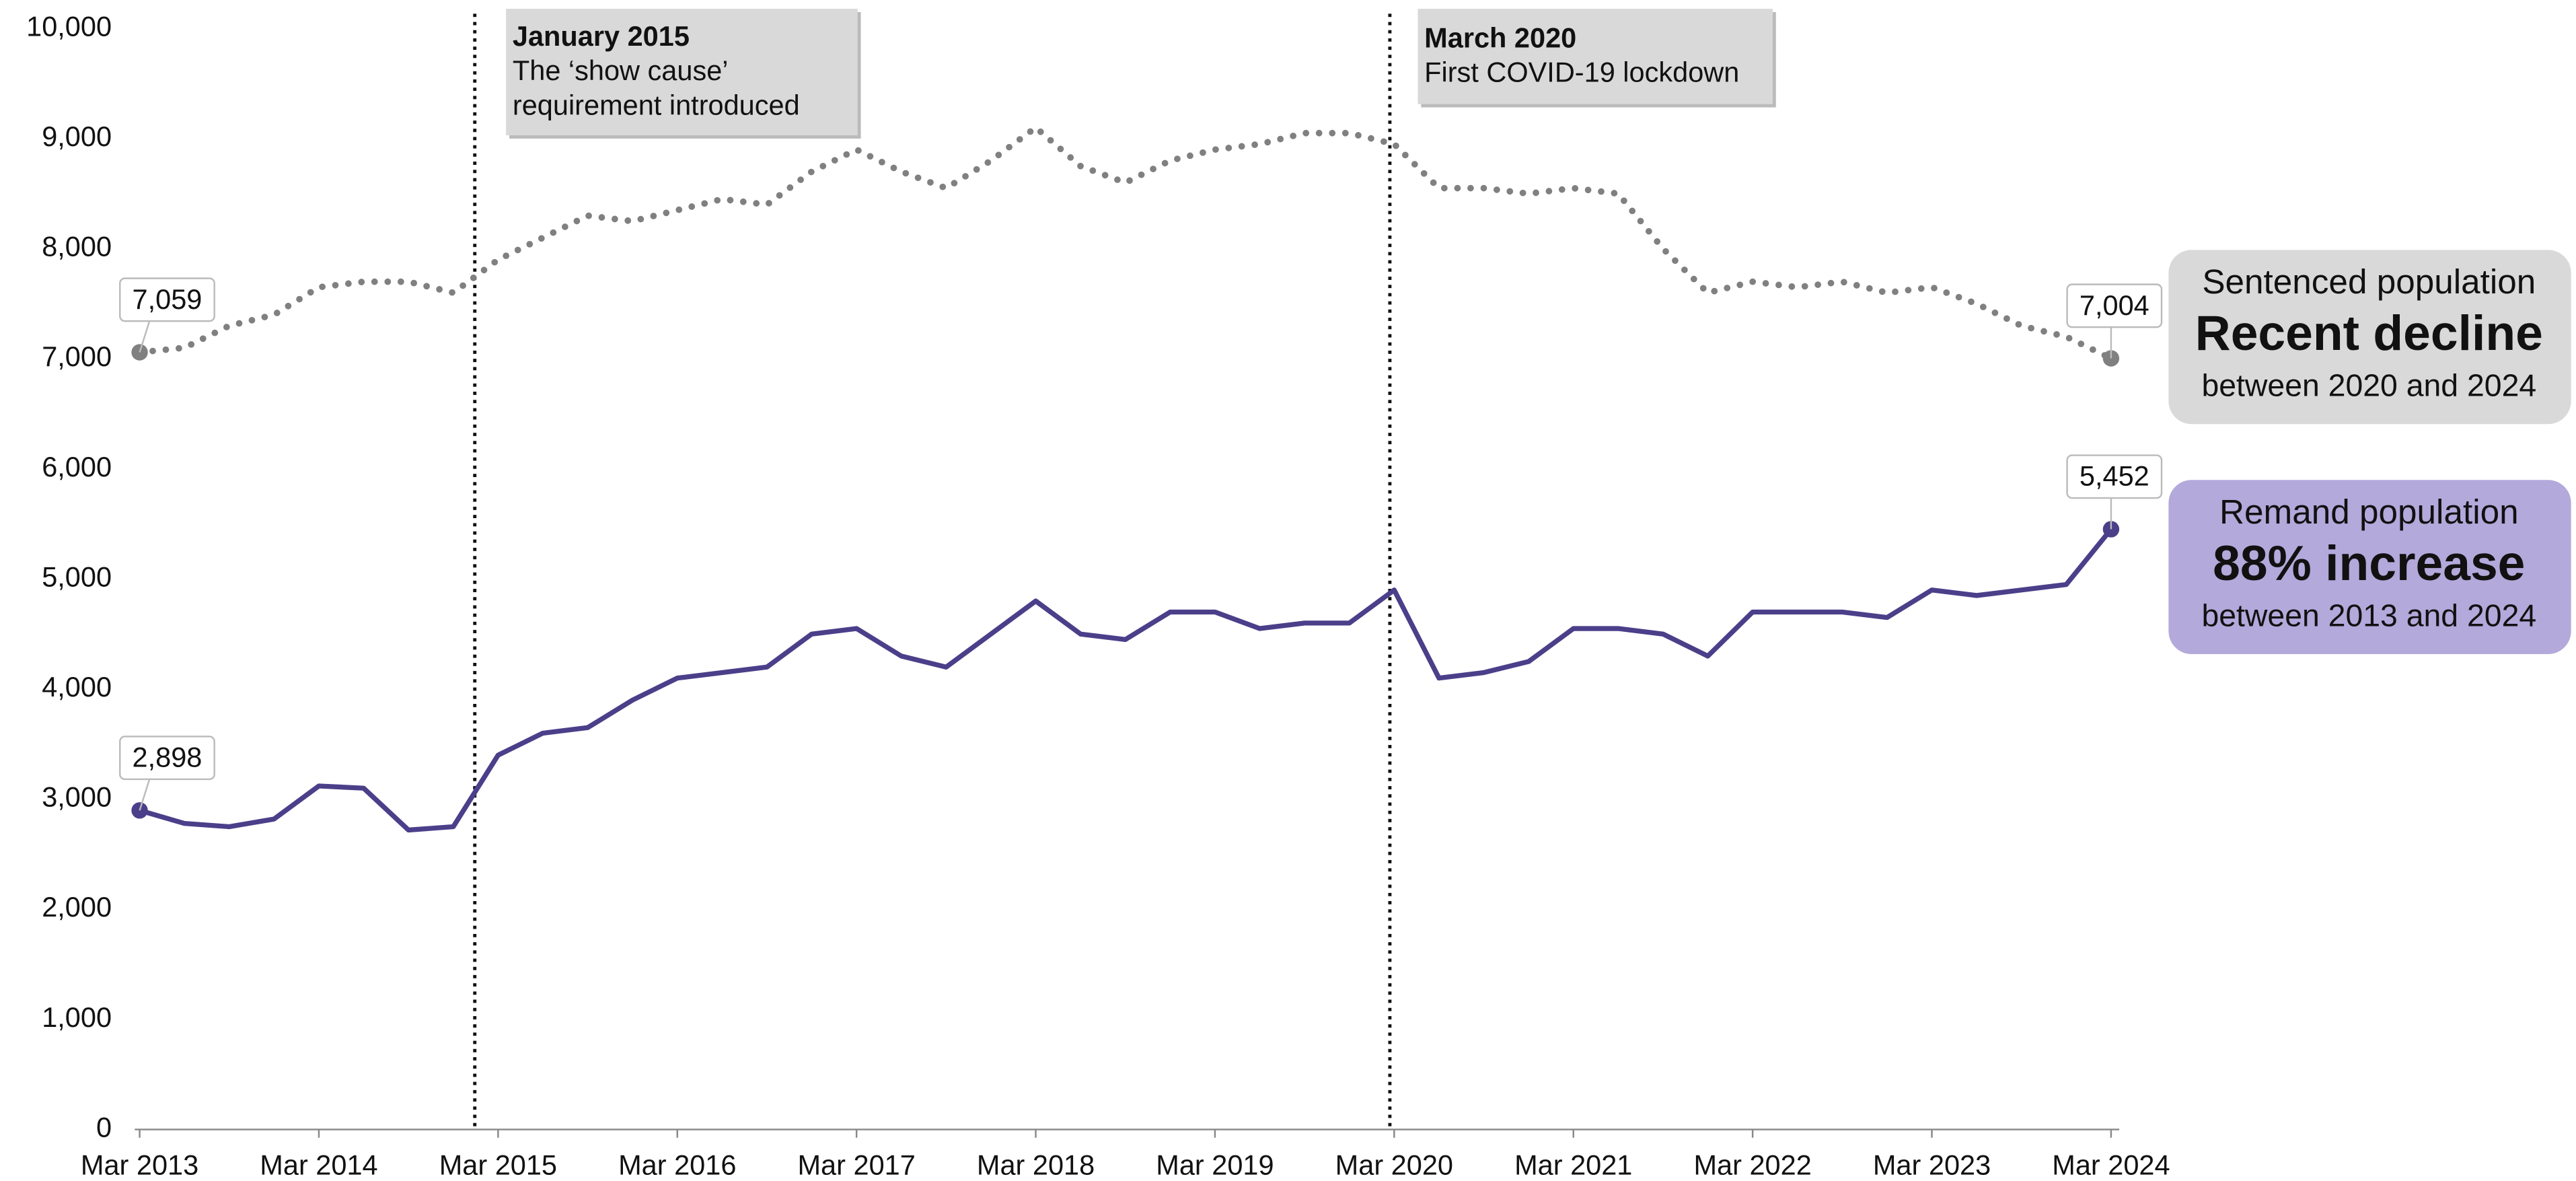 Image resolution: width=2576 pixels, height=1181 pixels. Describe the element at coordinates (1500, 37) in the screenshot. I see `annotation-title: March 2020` at that location.